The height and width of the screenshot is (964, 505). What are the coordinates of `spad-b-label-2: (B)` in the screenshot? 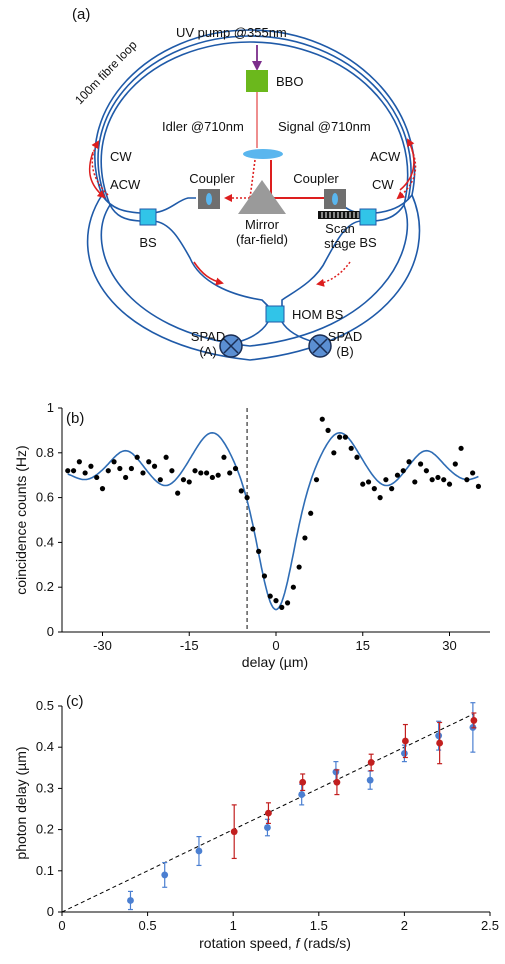 It's located at (344, 351).